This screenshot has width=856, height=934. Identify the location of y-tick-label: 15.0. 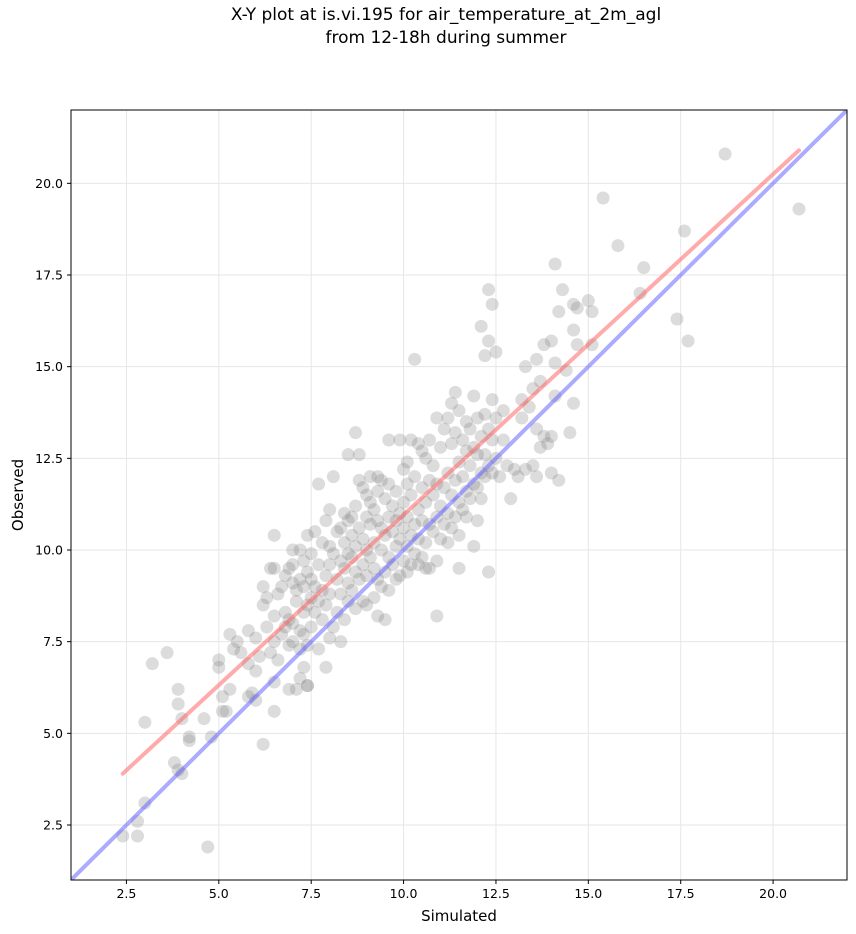
(49, 366).